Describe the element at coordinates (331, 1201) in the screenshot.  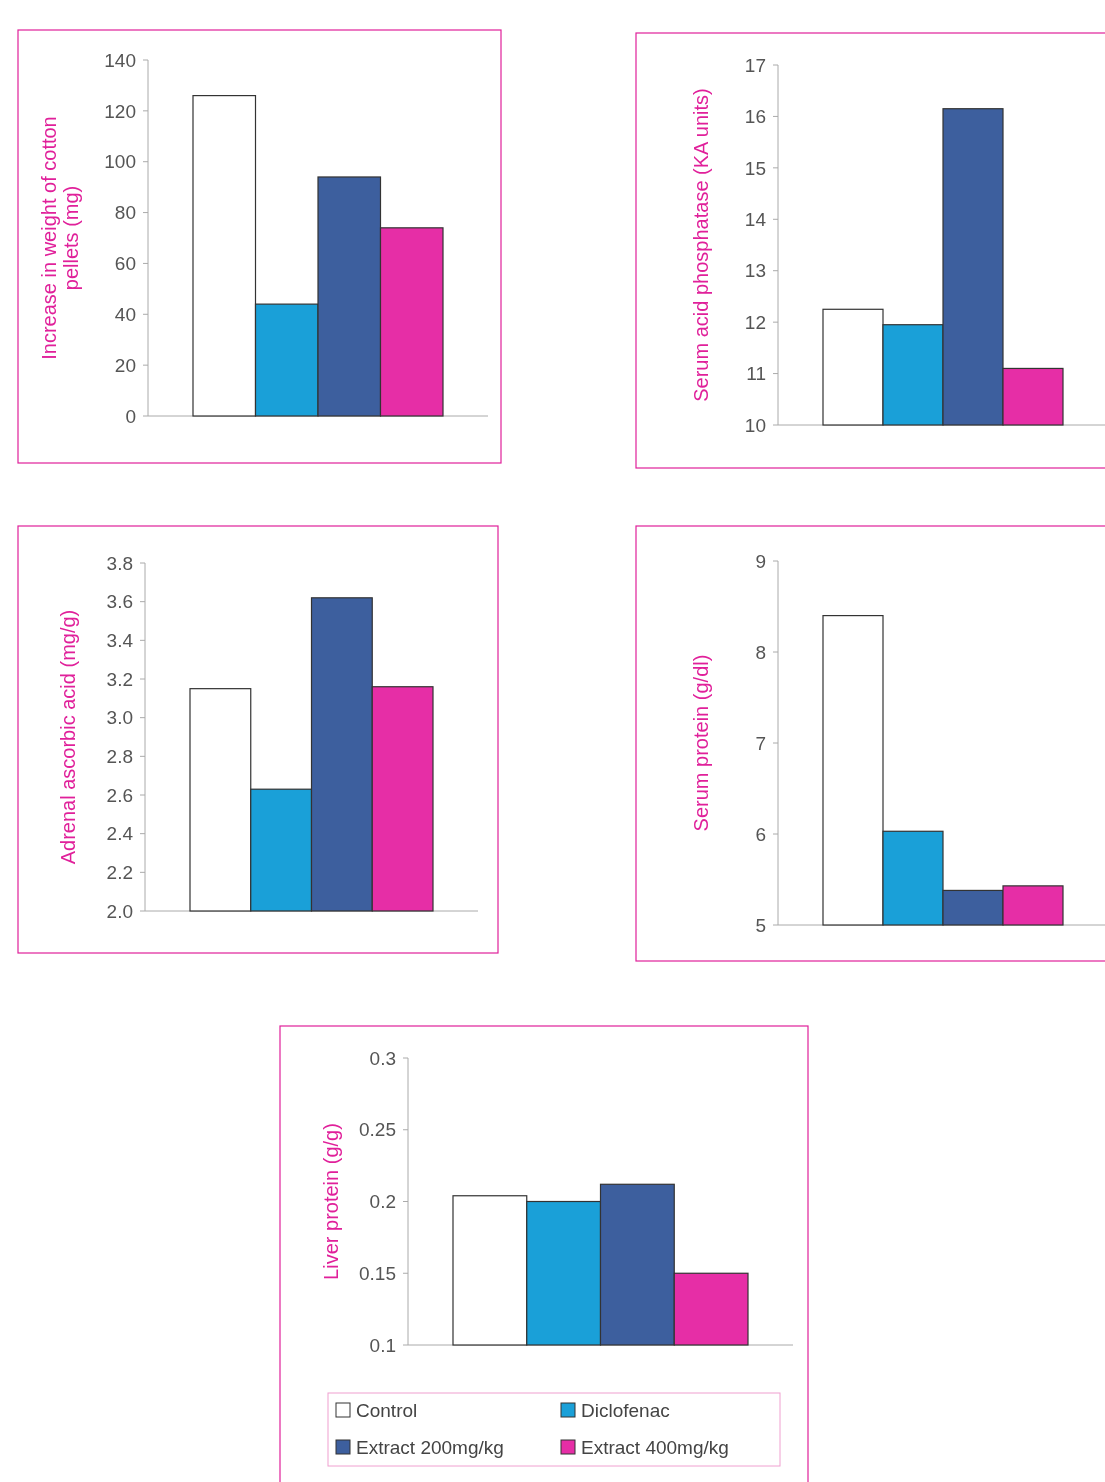
I see `y-axis-title: Liver protein (g/g)` at that location.